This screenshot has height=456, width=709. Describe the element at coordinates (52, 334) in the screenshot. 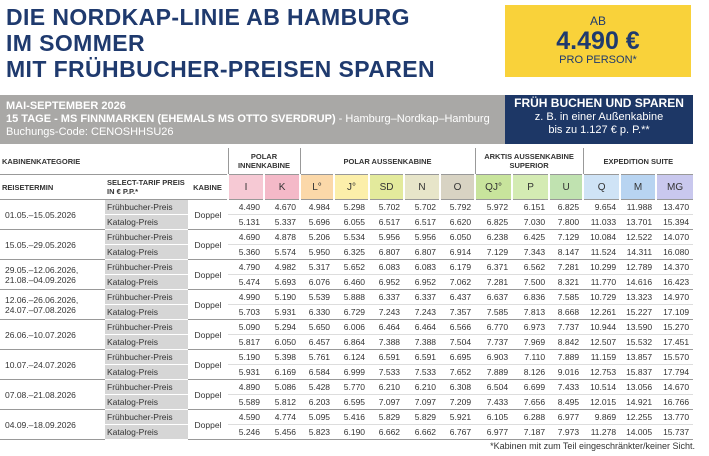

I see `travel-date: 26.06.–10.07.2026` at that location.